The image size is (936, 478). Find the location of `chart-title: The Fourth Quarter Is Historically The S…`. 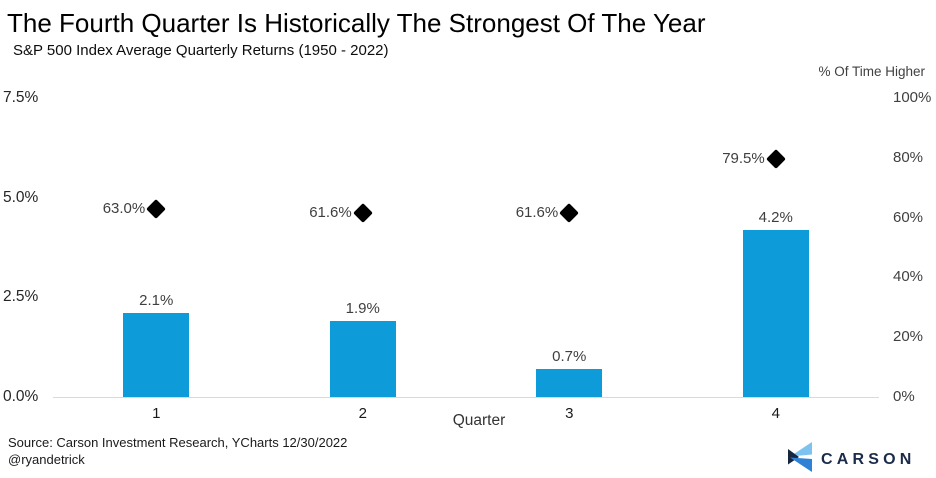

chart-title: The Fourth Quarter Is Historically The S… is located at coordinates (356, 23).